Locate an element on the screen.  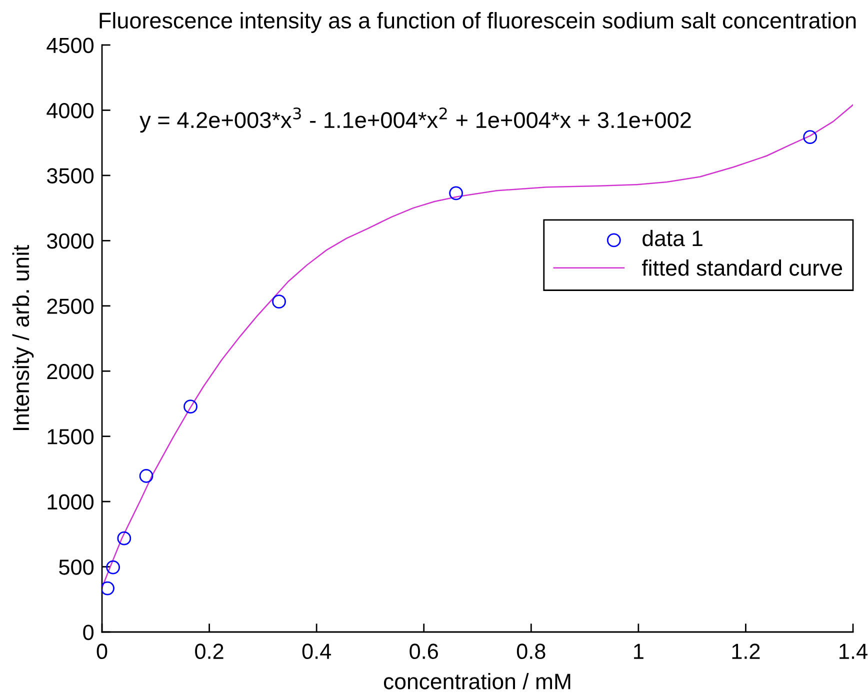
y-tick-label: 2500 is located at coordinates (70, 306).